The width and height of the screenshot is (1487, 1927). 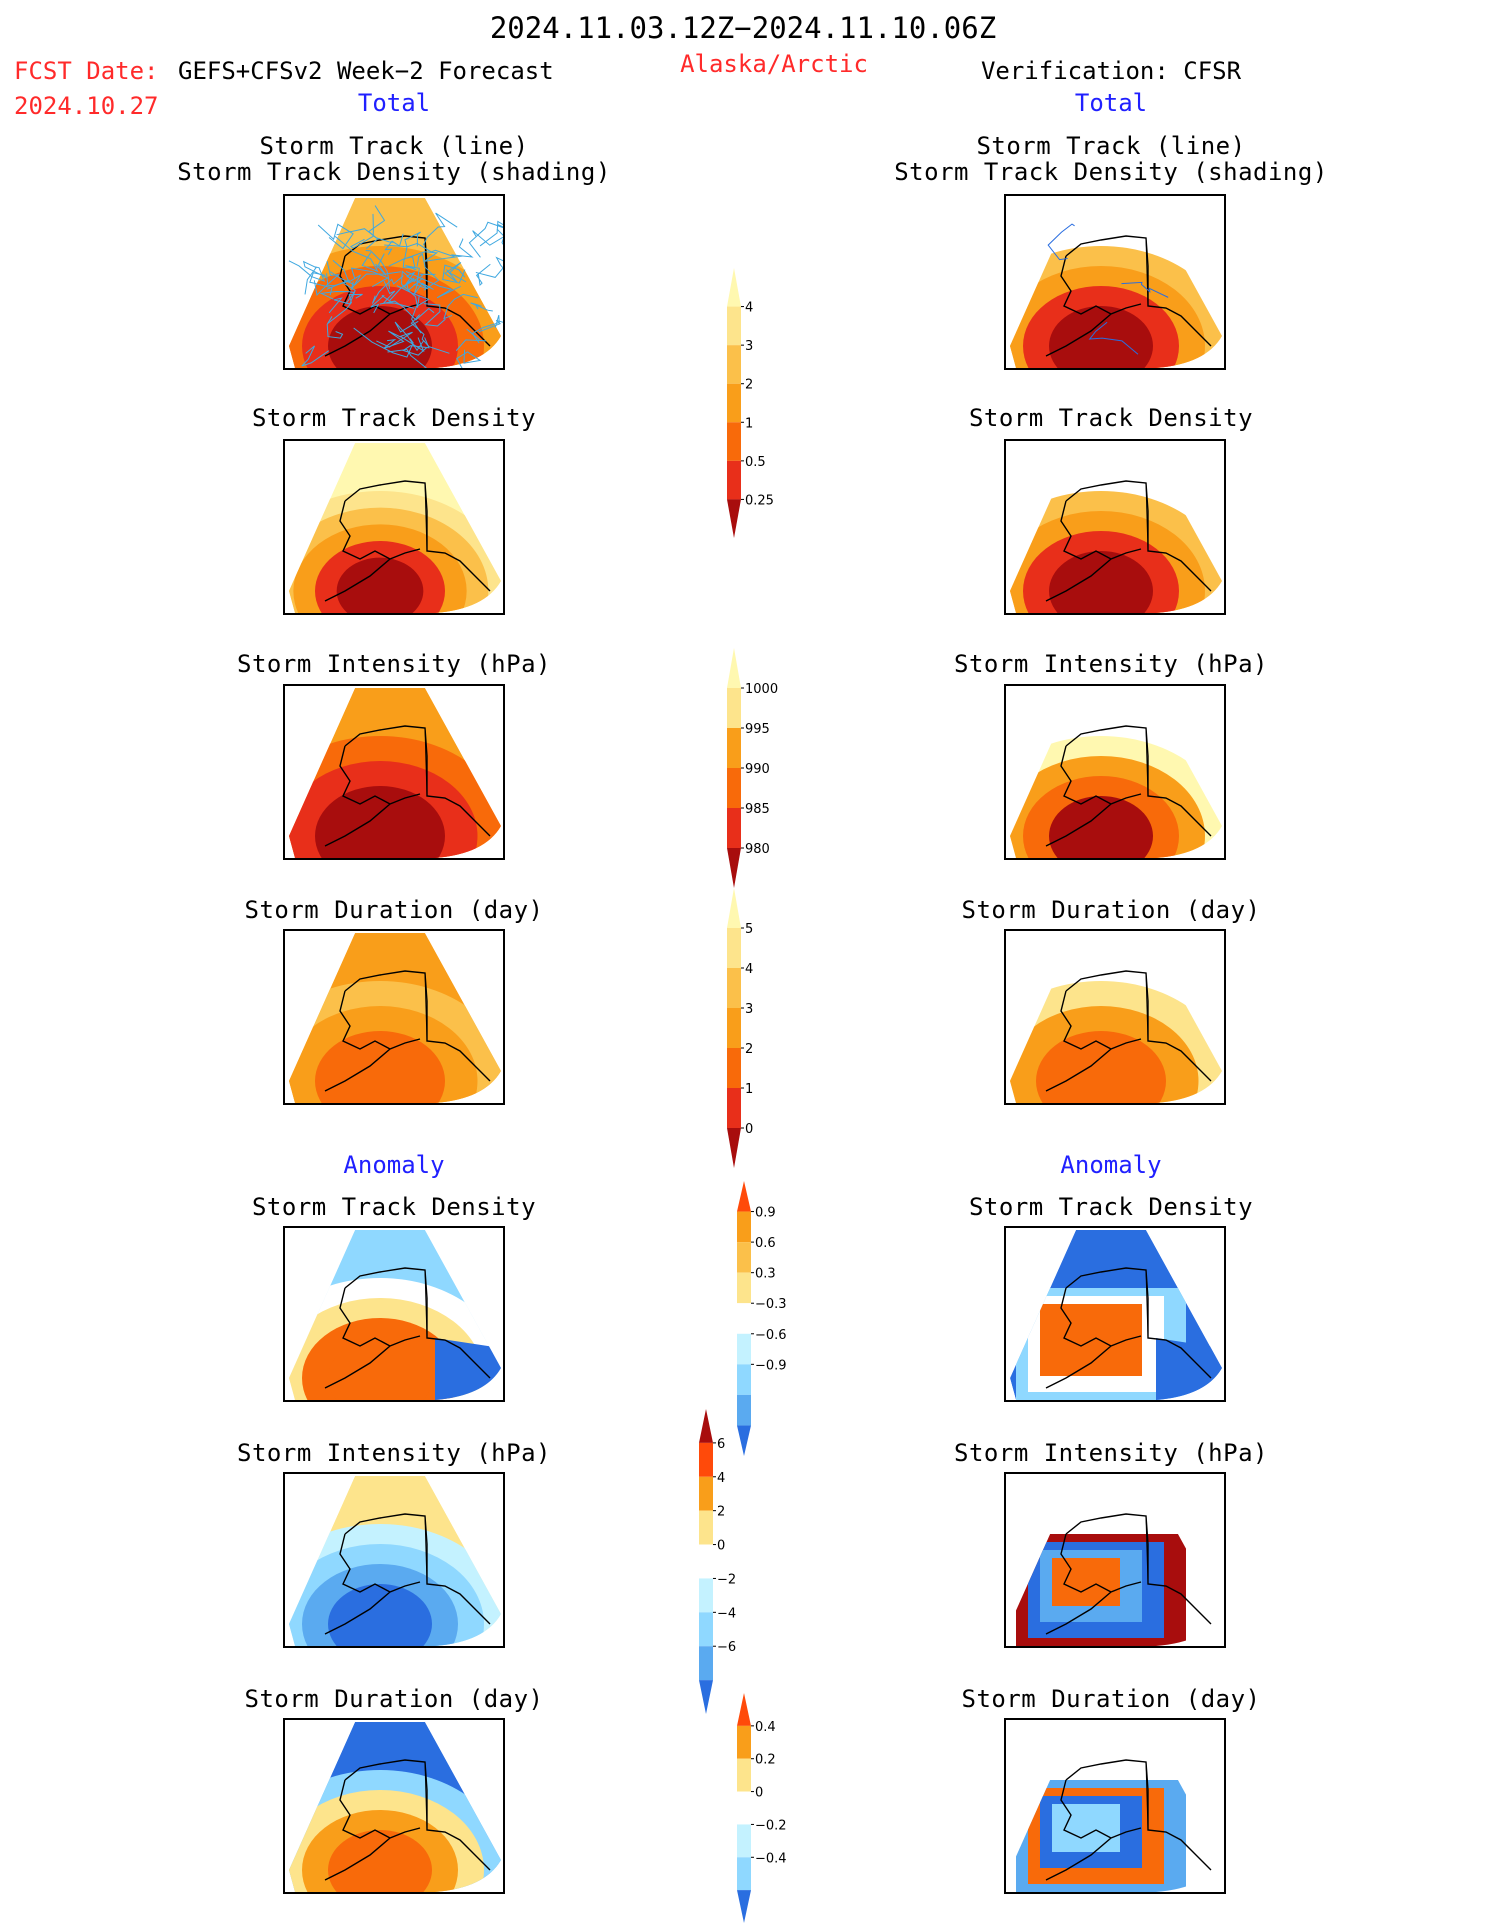 I want to click on colorbar-tick-label: −4, so click(x=726, y=1613).